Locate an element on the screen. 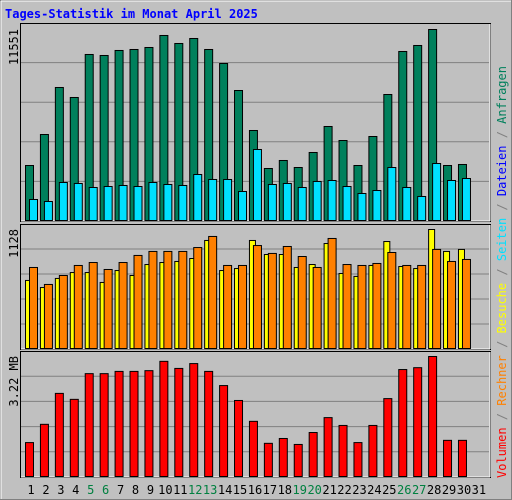  x-tick-label: 8 is located at coordinates (135, 490).